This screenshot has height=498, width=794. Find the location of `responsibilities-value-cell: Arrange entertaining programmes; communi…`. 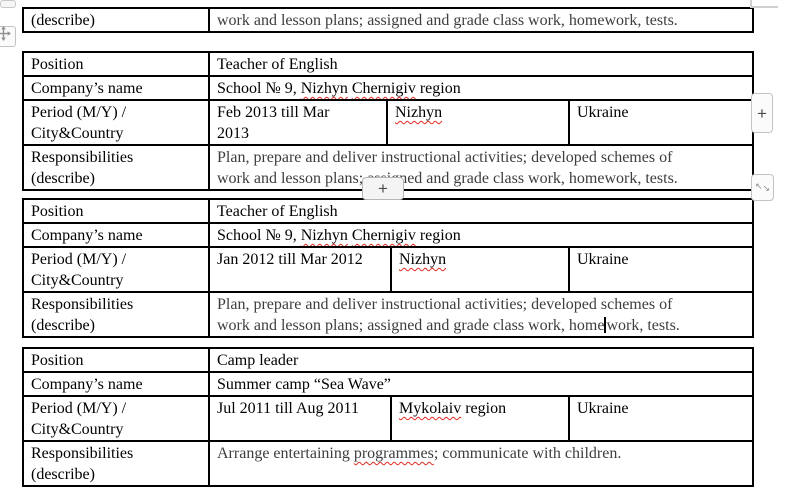

responsibilities-value-cell: Arrange entertaining programmes; communi… is located at coordinates (481, 463).